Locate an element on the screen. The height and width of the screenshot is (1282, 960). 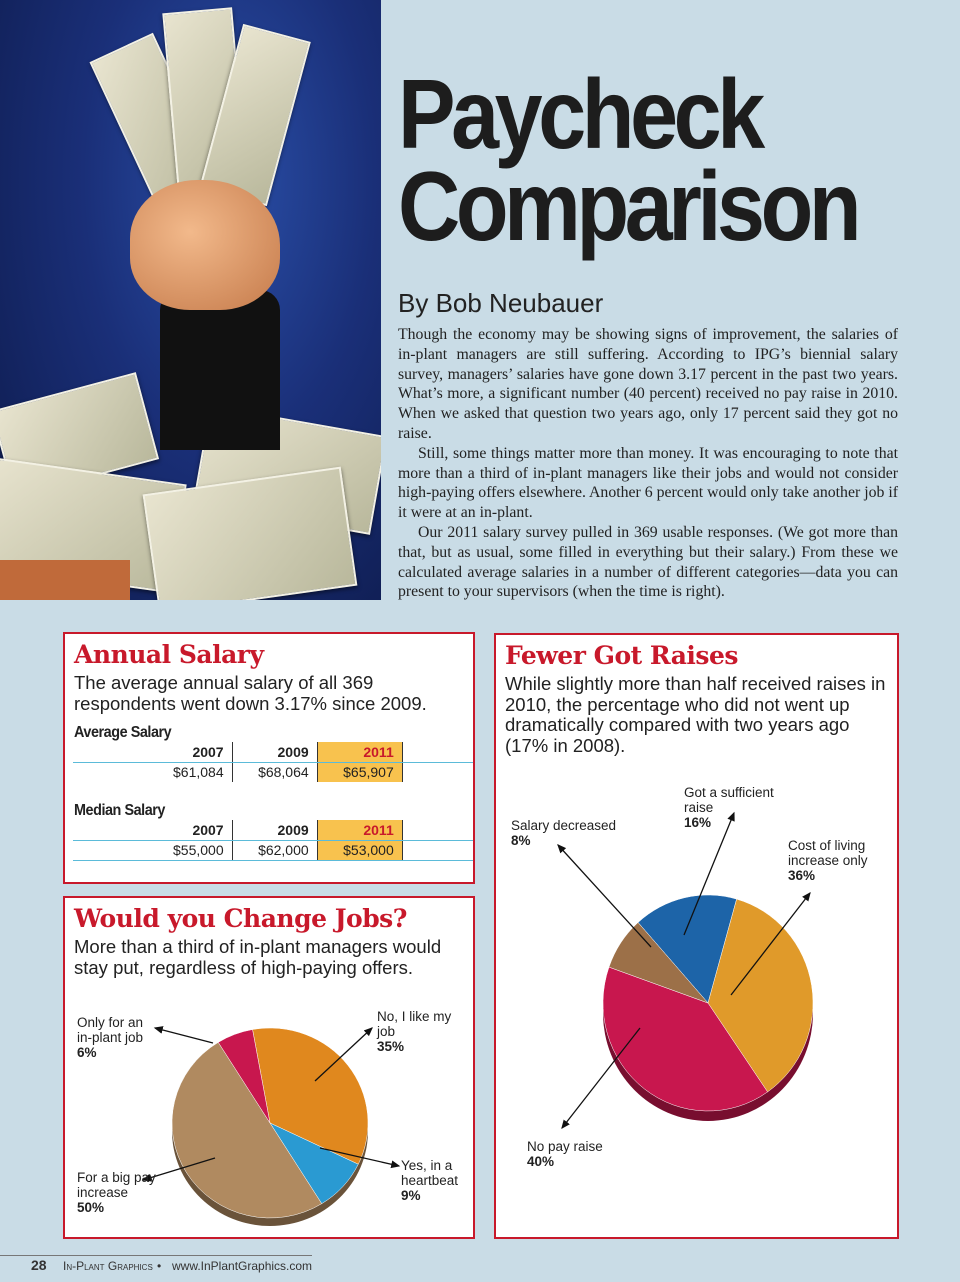
pie-label: Only for an in-plant job 6% is located at coordinates (110, 1037).